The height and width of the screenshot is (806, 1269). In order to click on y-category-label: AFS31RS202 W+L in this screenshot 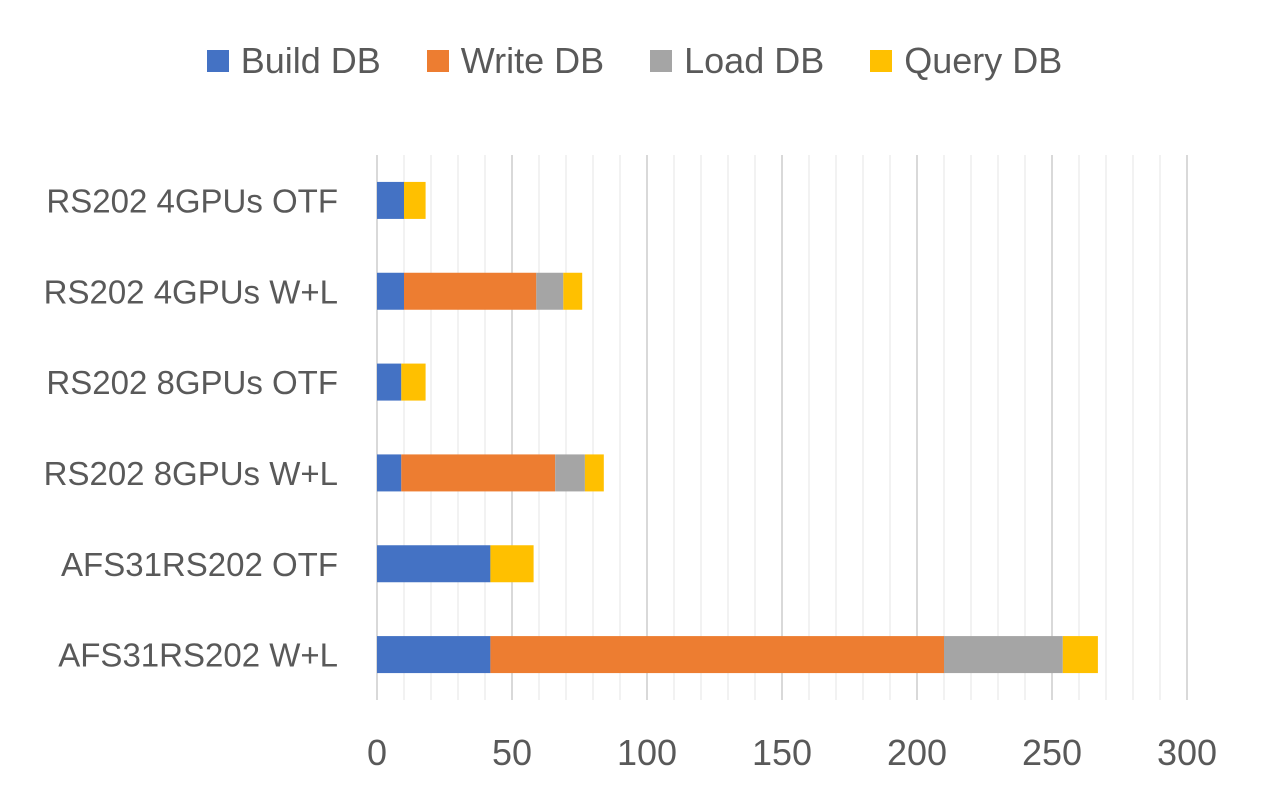, I will do `click(198, 655)`.